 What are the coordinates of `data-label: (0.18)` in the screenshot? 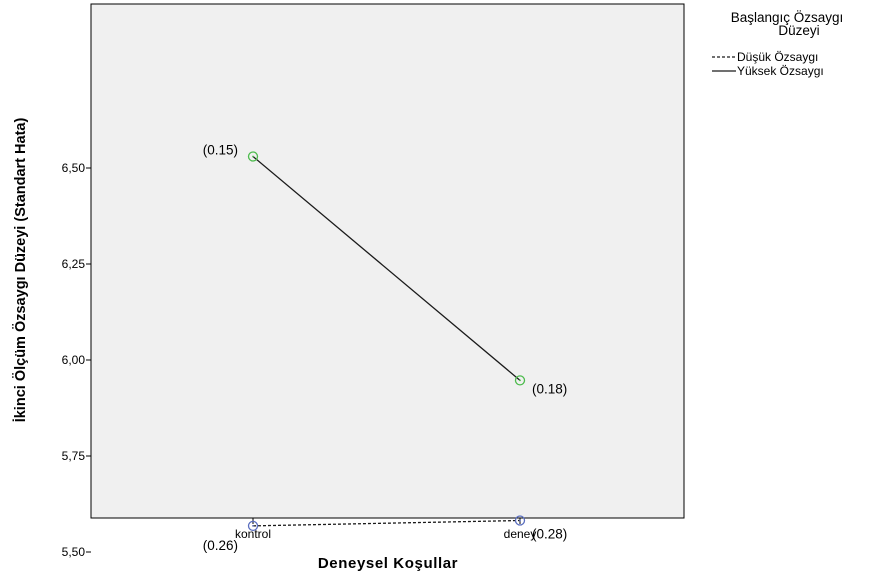 It's located at (549, 388).